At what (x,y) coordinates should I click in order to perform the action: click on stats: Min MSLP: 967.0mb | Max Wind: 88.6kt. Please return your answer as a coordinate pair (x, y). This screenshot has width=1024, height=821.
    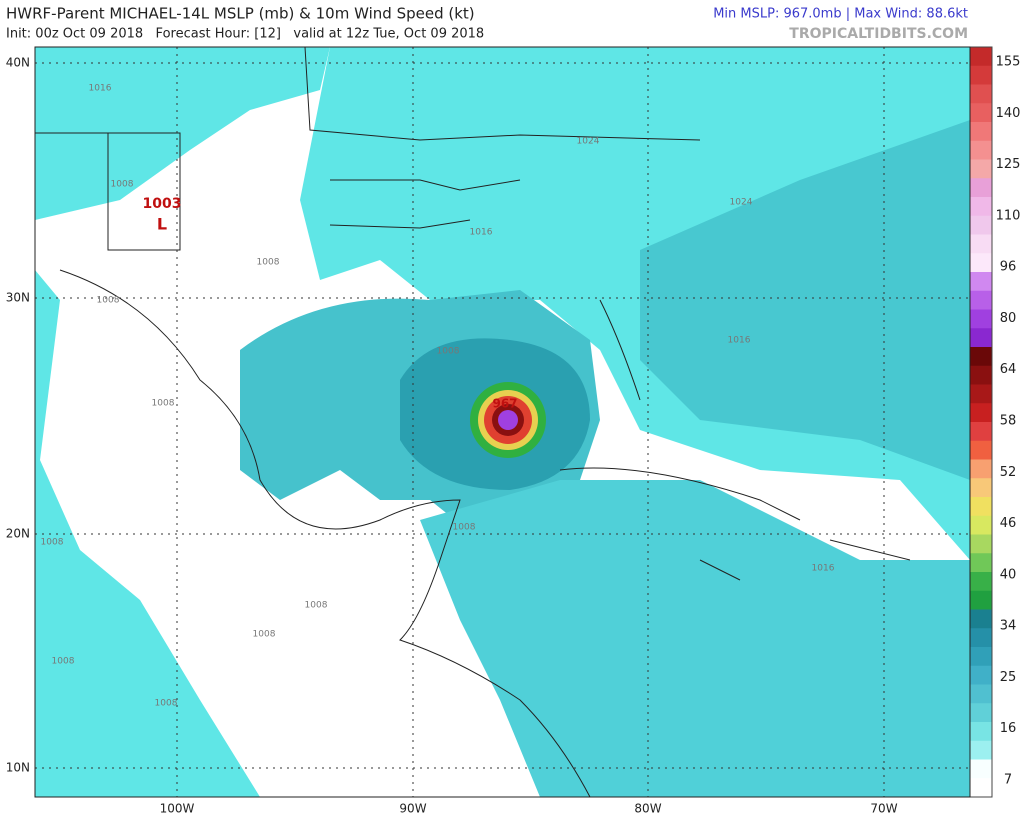
    Looking at the image, I should click on (840, 14).